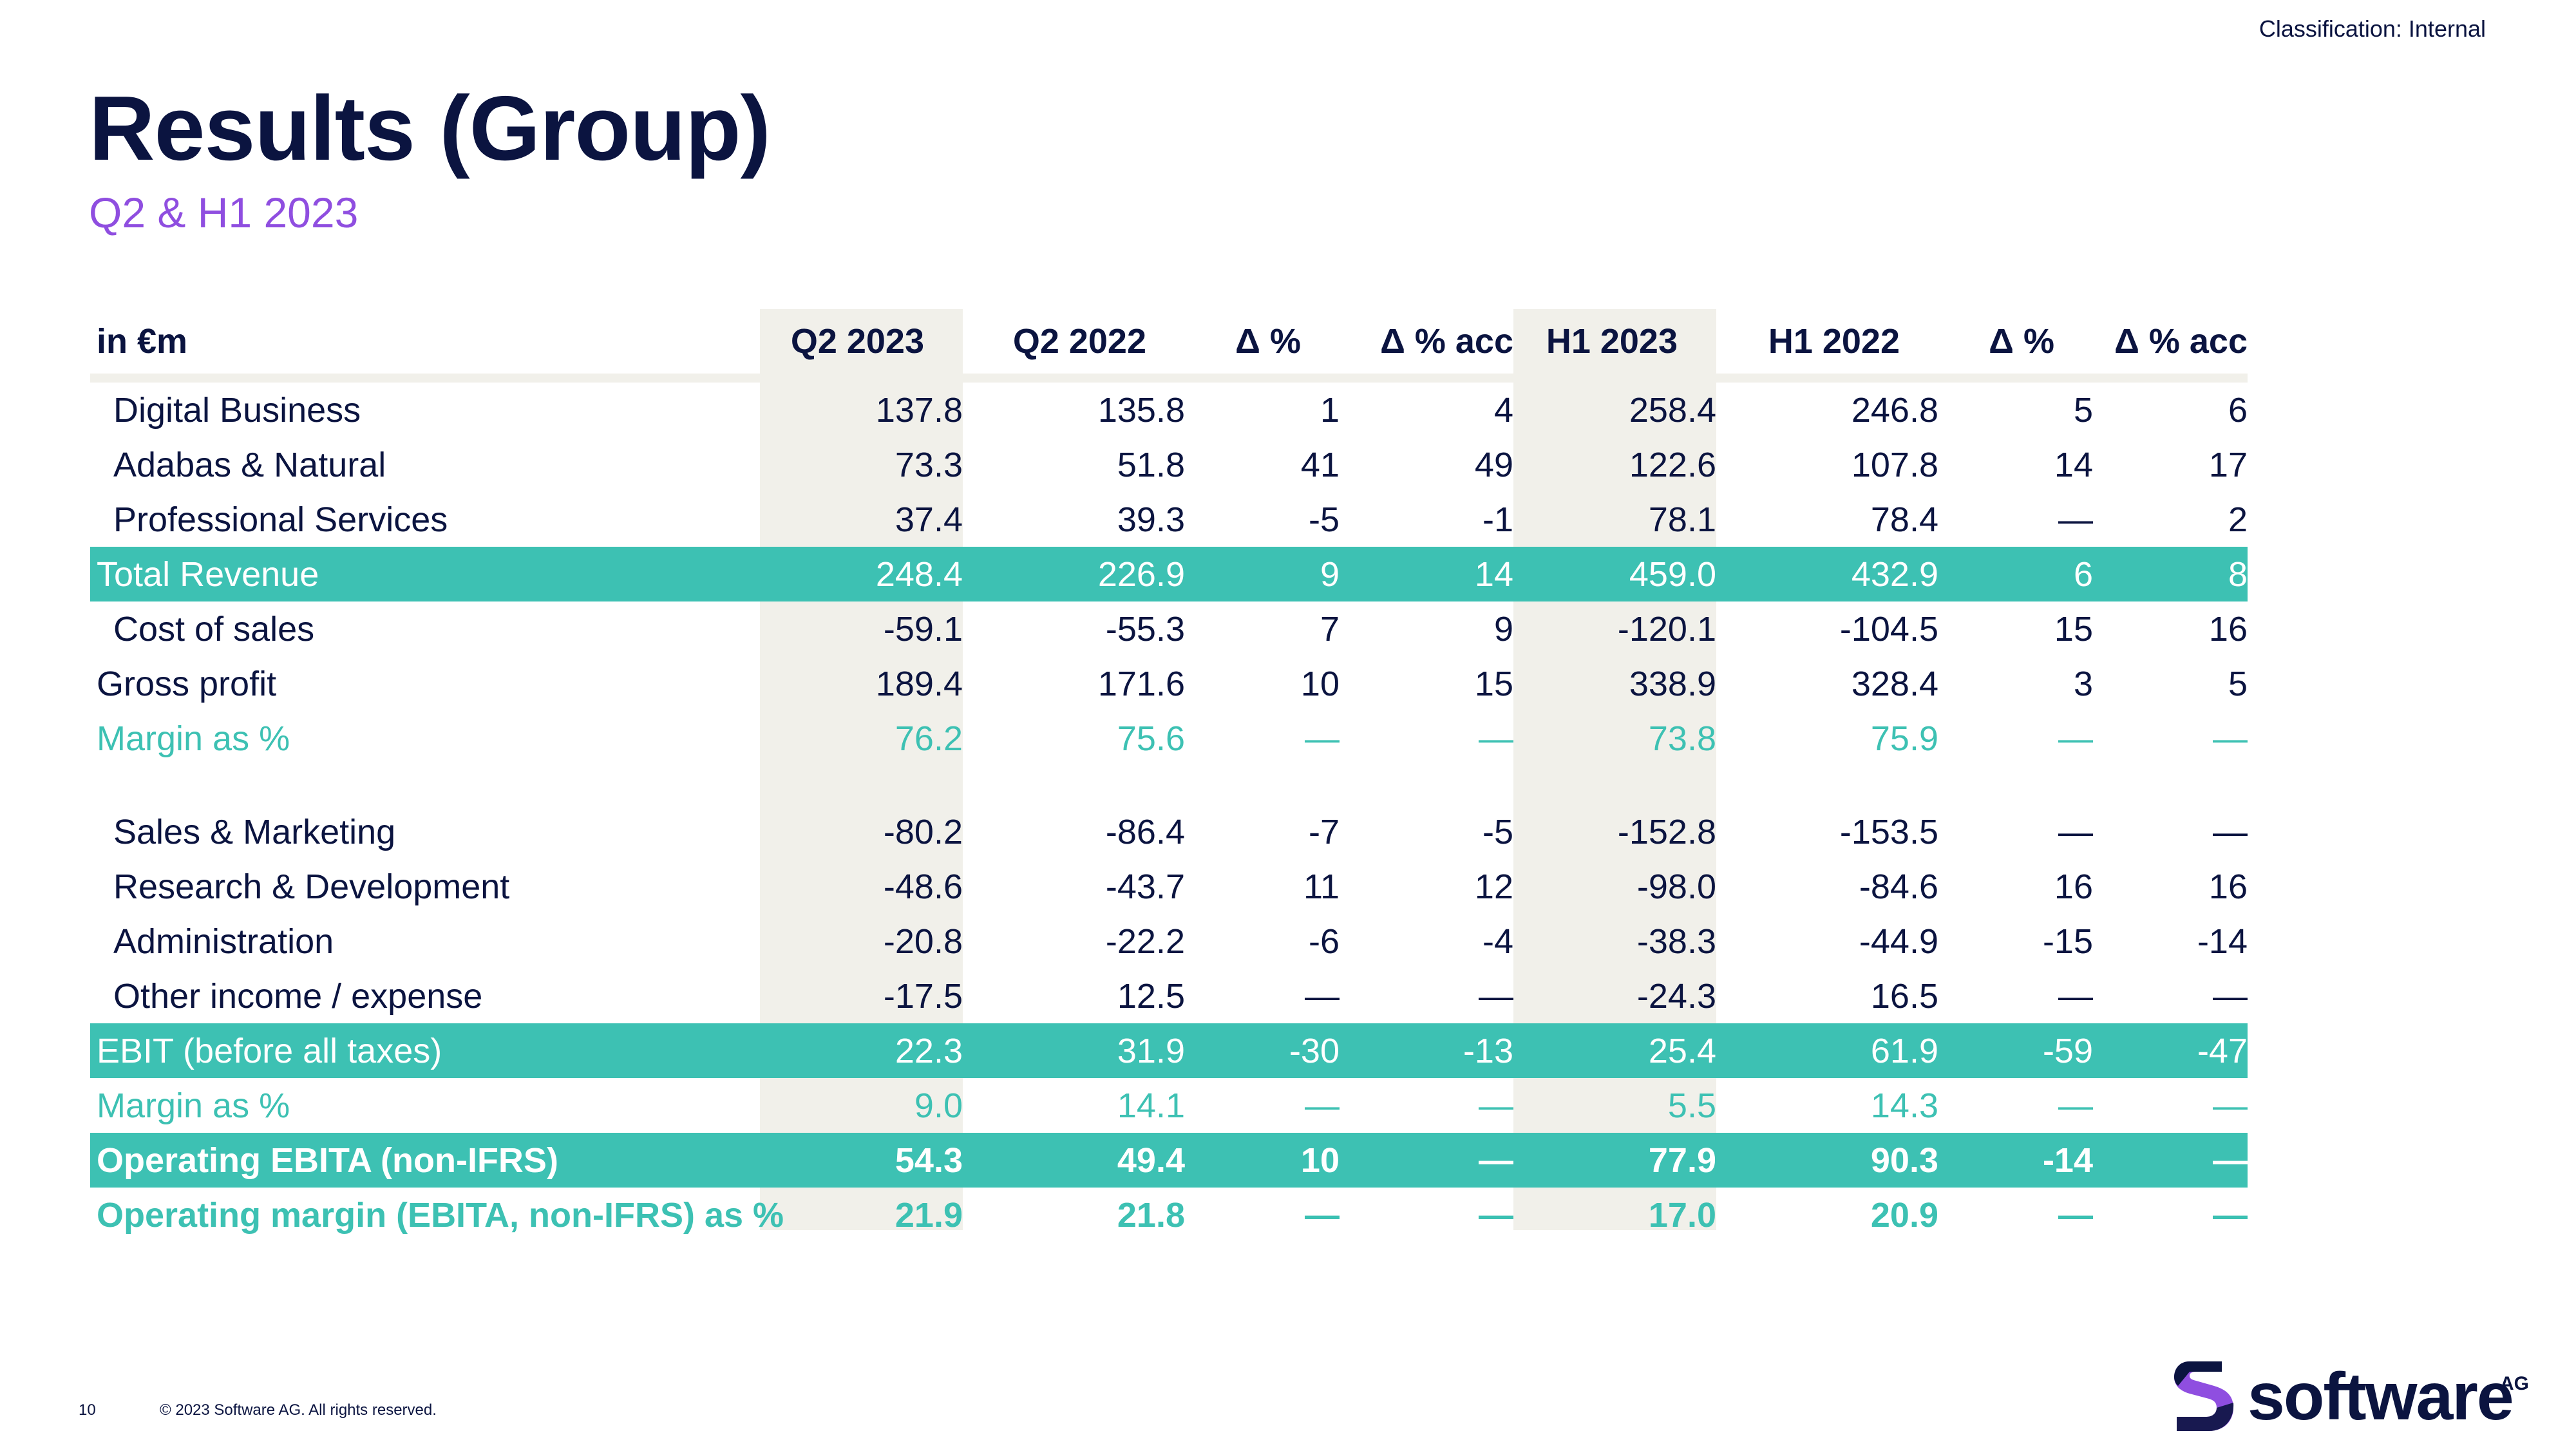 The image size is (2576, 1449). Describe the element at coordinates (1145, 629) in the screenshot. I see `cell-q2-2022: -55.3` at that location.